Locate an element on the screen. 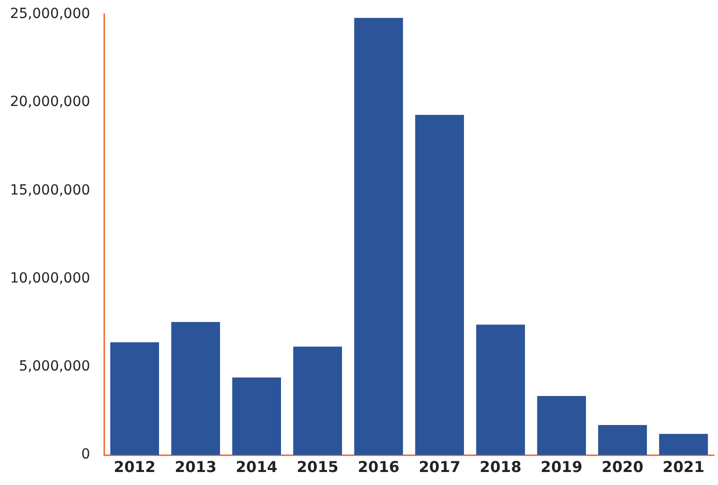  x-tick-label: 2012 is located at coordinates (135, 467).